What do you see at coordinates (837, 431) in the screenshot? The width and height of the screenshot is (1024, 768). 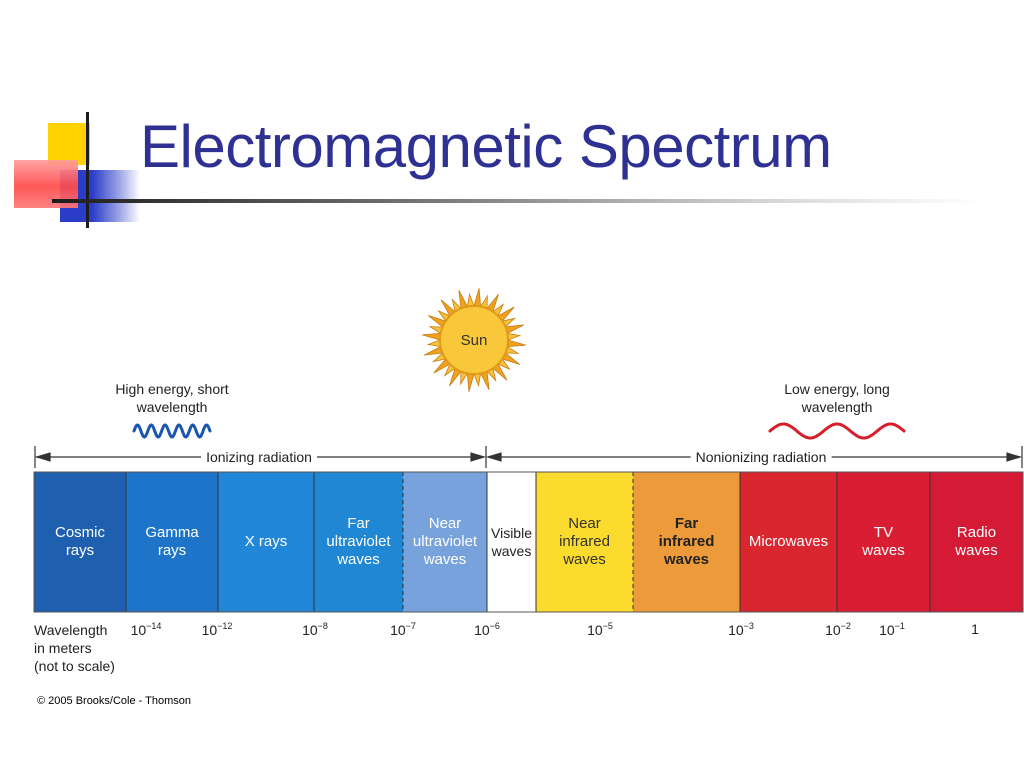 I see `long-wave-icon` at bounding box center [837, 431].